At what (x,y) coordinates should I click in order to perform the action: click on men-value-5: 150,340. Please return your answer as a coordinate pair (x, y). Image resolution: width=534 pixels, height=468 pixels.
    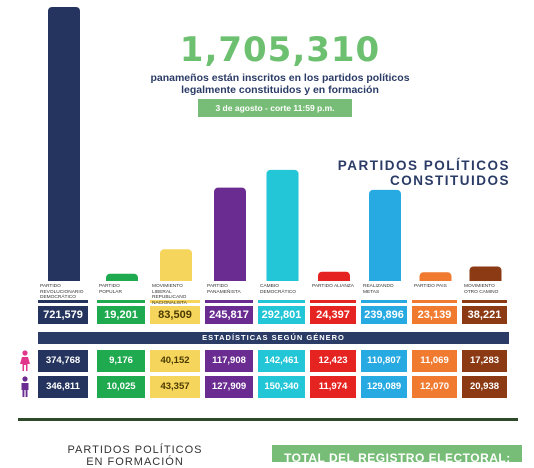
    Looking at the image, I should click on (281, 387).